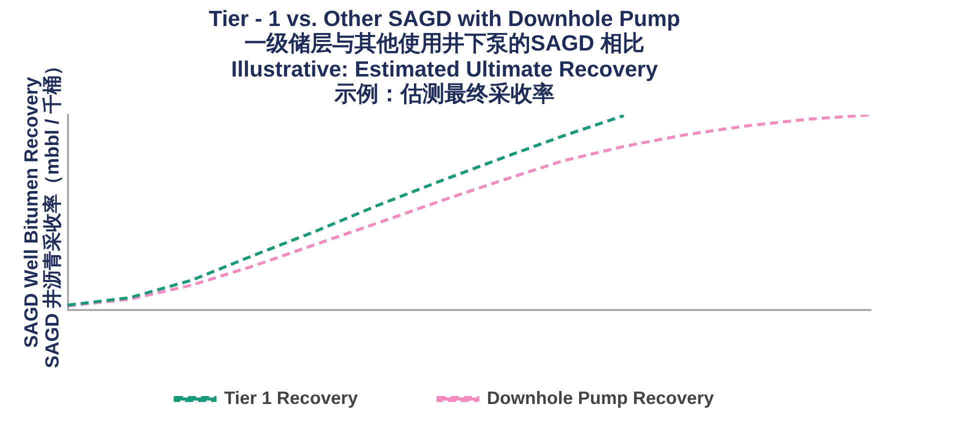 The width and height of the screenshot is (959, 426). What do you see at coordinates (291, 398) in the screenshot?
I see `legend-label: Tier 1 Recovery` at bounding box center [291, 398].